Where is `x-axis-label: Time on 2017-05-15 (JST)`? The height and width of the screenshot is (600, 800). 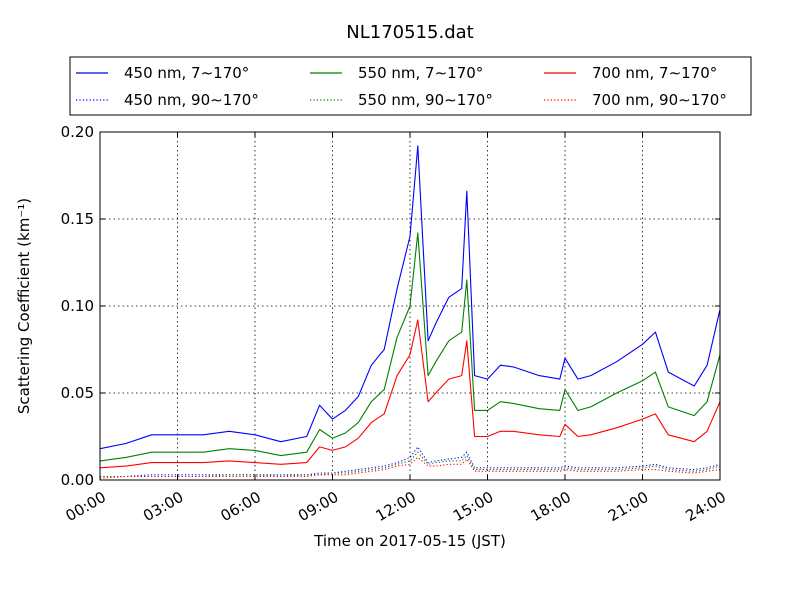
x-axis-label: Time on 2017-05-15 (JST) is located at coordinates (409, 541).